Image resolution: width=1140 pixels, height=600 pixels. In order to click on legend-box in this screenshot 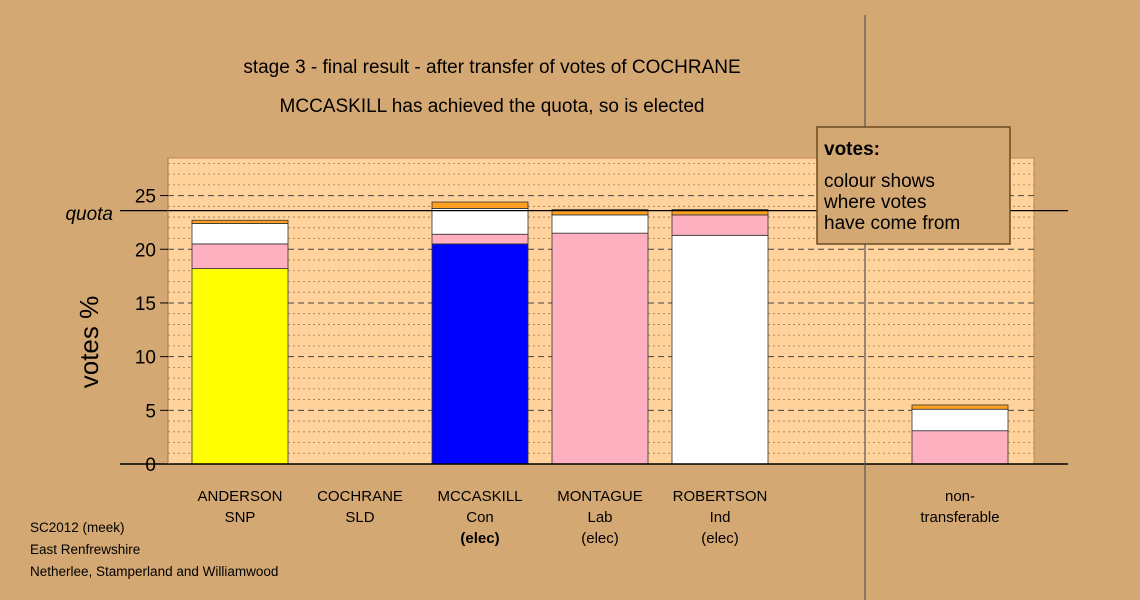, I will do `click(913, 185)`.